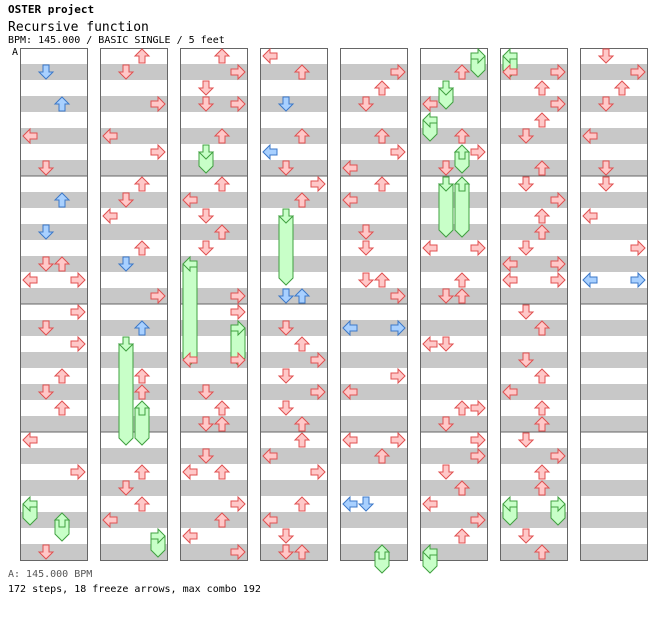 The image size is (672, 620). Describe the element at coordinates (51, 9) in the screenshot. I see `project-name: OSTER project` at that location.